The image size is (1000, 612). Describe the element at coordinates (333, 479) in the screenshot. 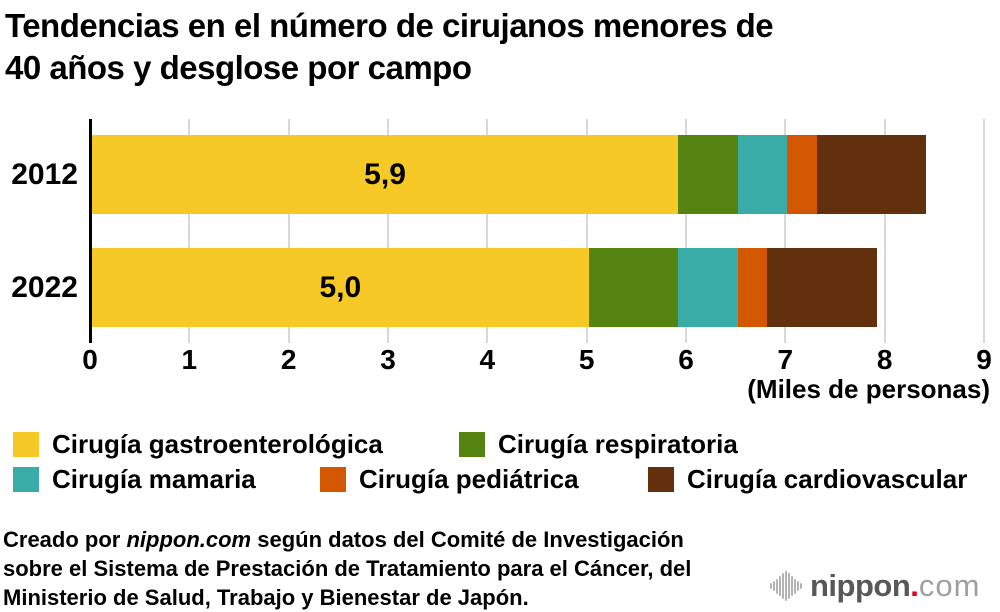

I see `legend-swatch-pediatrica` at that location.